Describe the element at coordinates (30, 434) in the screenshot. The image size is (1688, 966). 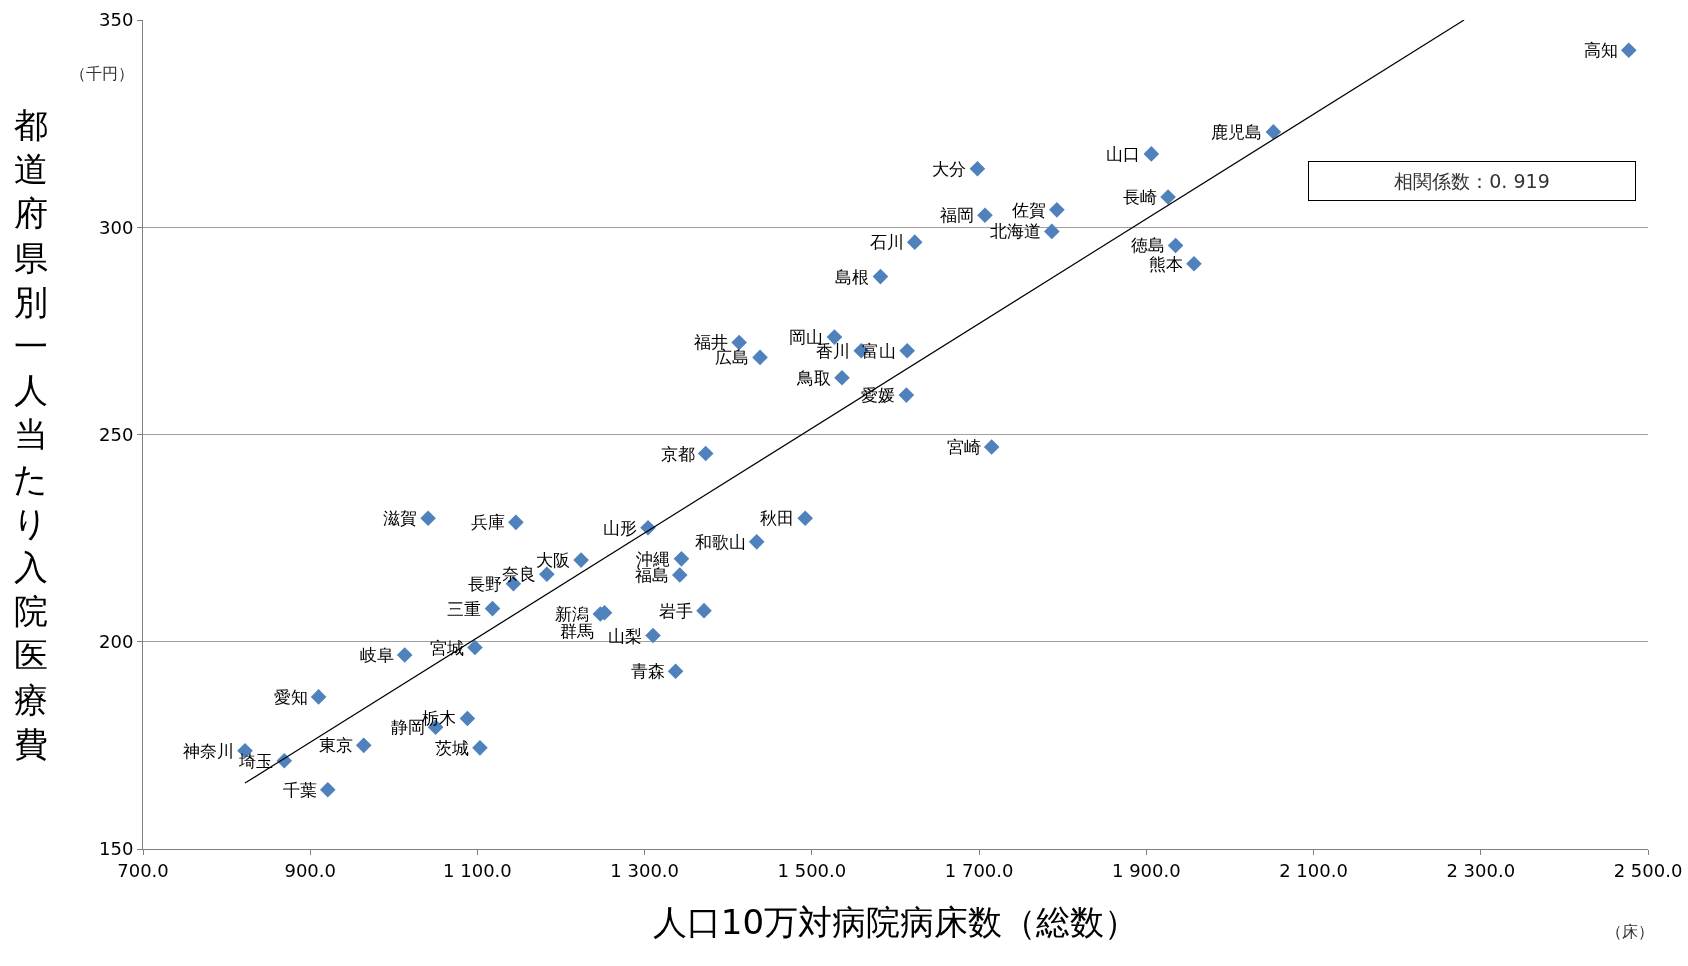
I see `text: 都道府県別一人当たり入院医療費` at that location.